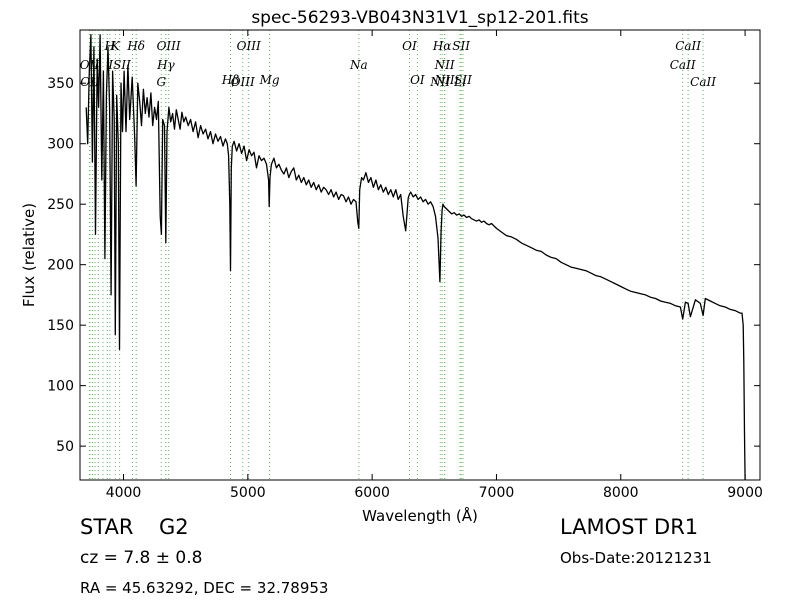  Describe the element at coordinates (162, 82) in the screenshot. I see `line-marker-label: G` at that location.